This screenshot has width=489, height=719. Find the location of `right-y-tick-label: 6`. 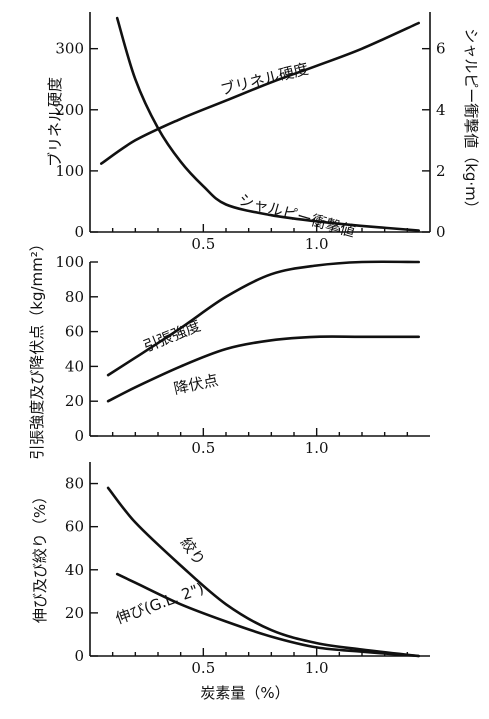

right-y-tick-label: 6 is located at coordinates (441, 49).